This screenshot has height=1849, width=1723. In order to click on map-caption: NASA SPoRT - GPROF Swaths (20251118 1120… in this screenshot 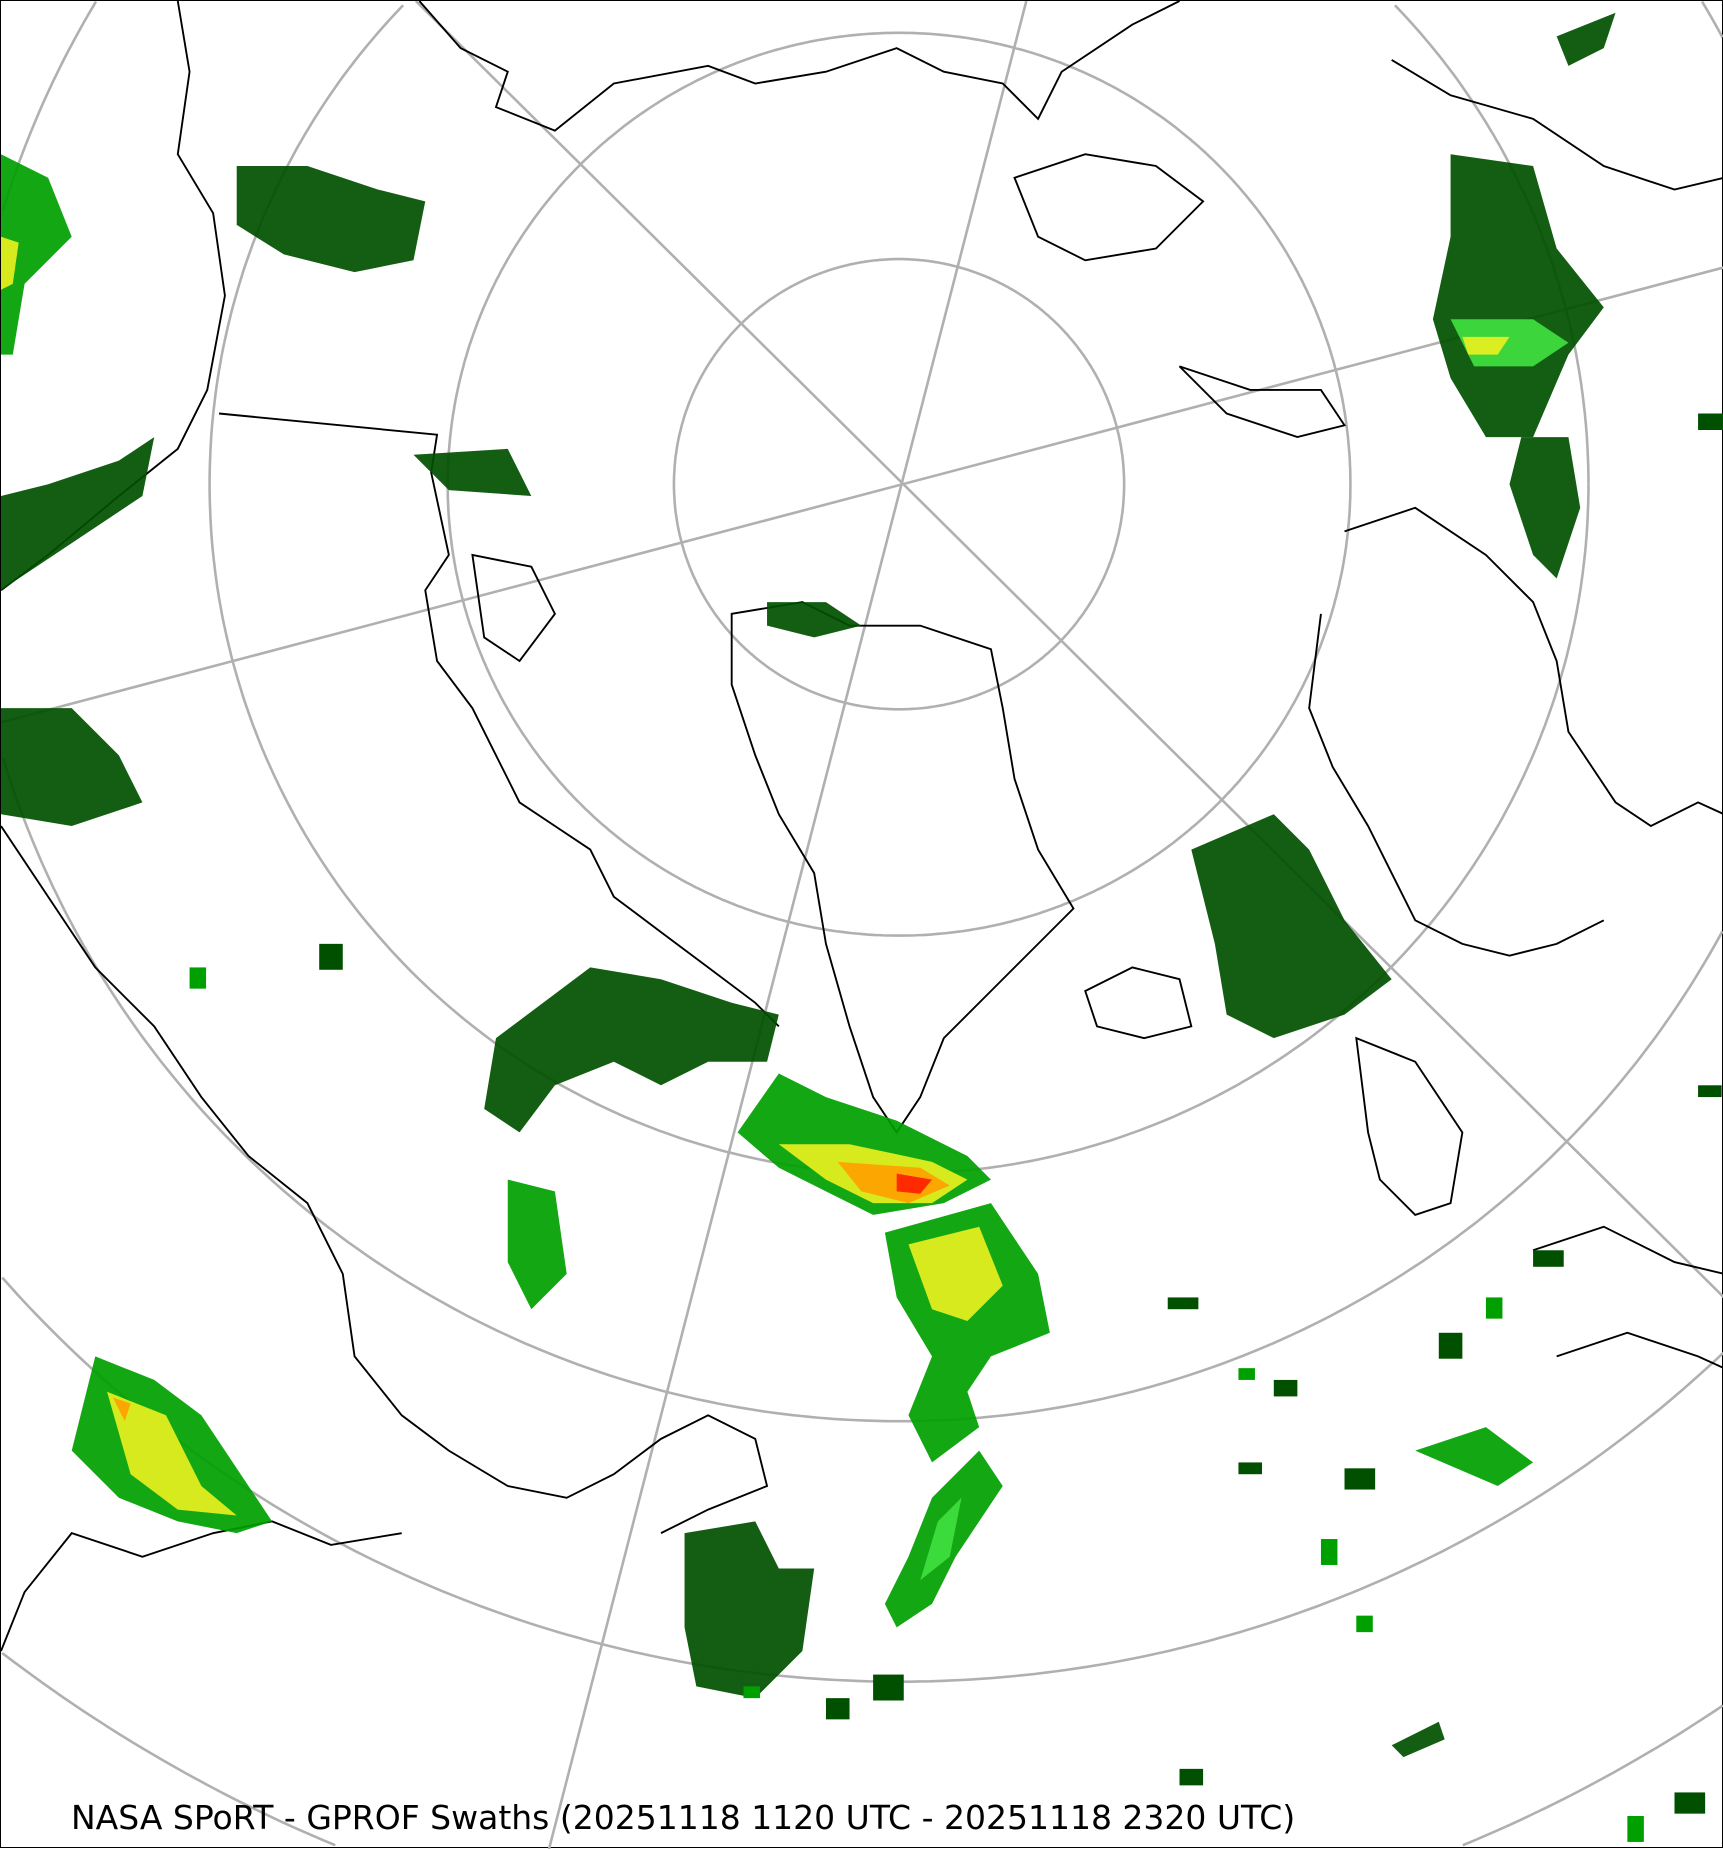, I will do `click(683, 1817)`.